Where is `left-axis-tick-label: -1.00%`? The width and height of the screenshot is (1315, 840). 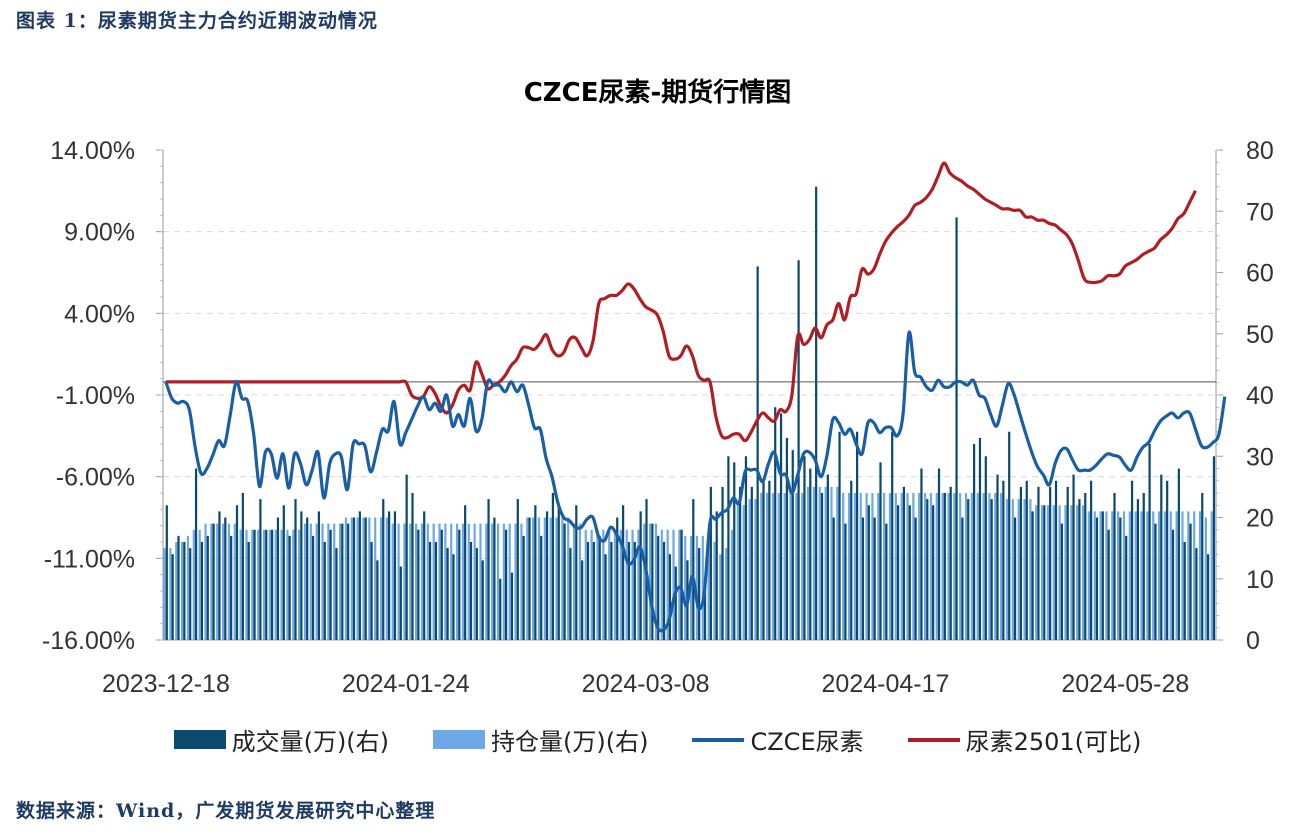 left-axis-tick-label: -1.00% is located at coordinates (95, 396).